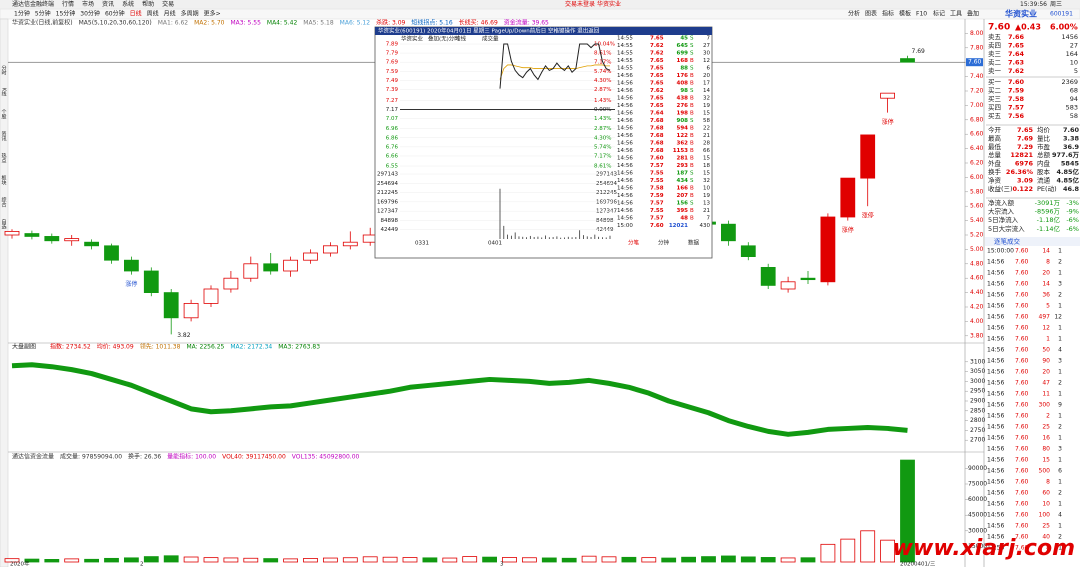  What do you see at coordinates (1060, 405) in the screenshot?
I see `tick-count: 9` at bounding box center [1060, 405].